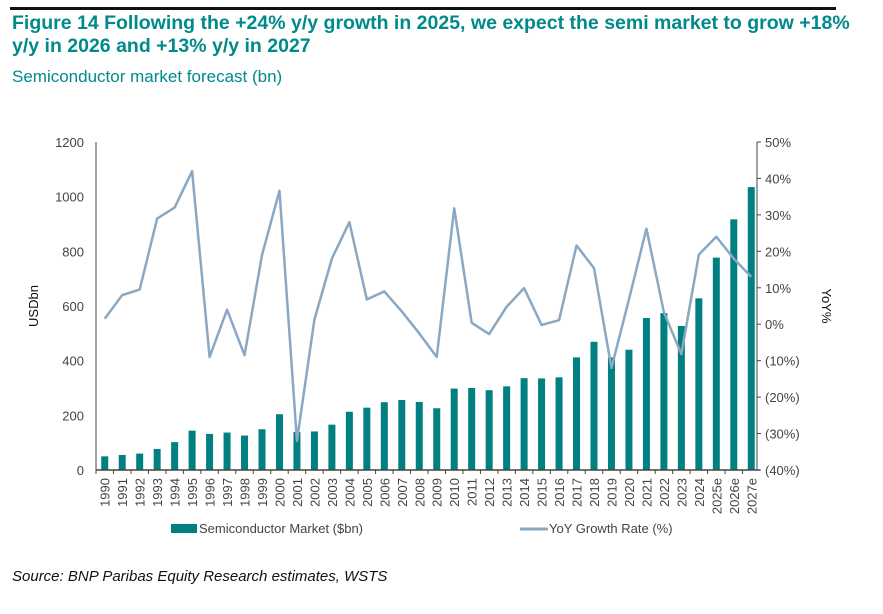 Image resolution: width=883 pixels, height=614 pixels. What do you see at coordinates (629, 409) in the screenshot?
I see `bar-2020` at bounding box center [629, 409].